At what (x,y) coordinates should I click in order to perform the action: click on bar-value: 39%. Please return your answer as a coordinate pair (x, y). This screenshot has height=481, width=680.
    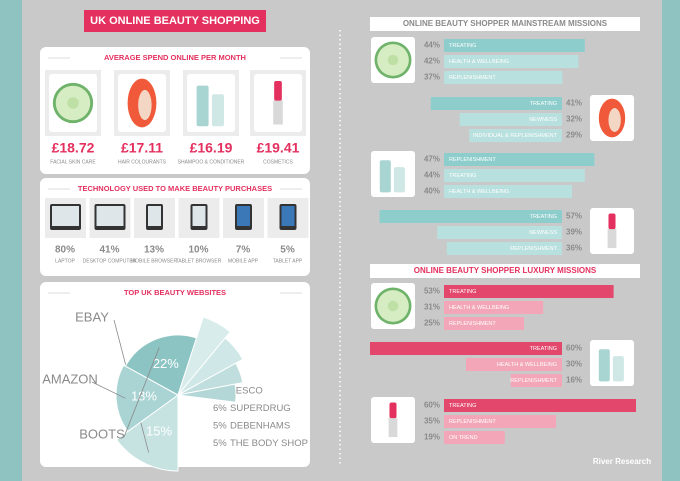
    Looking at the image, I should click on (574, 232).